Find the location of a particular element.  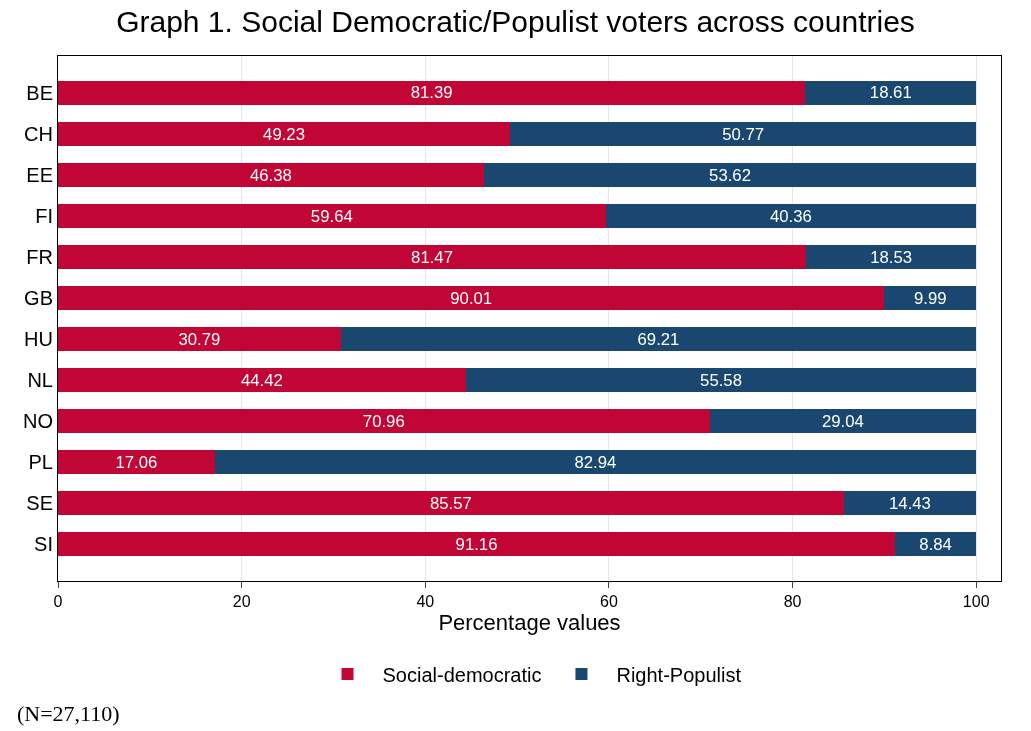

y-tick-label: SE is located at coordinates (39, 503).